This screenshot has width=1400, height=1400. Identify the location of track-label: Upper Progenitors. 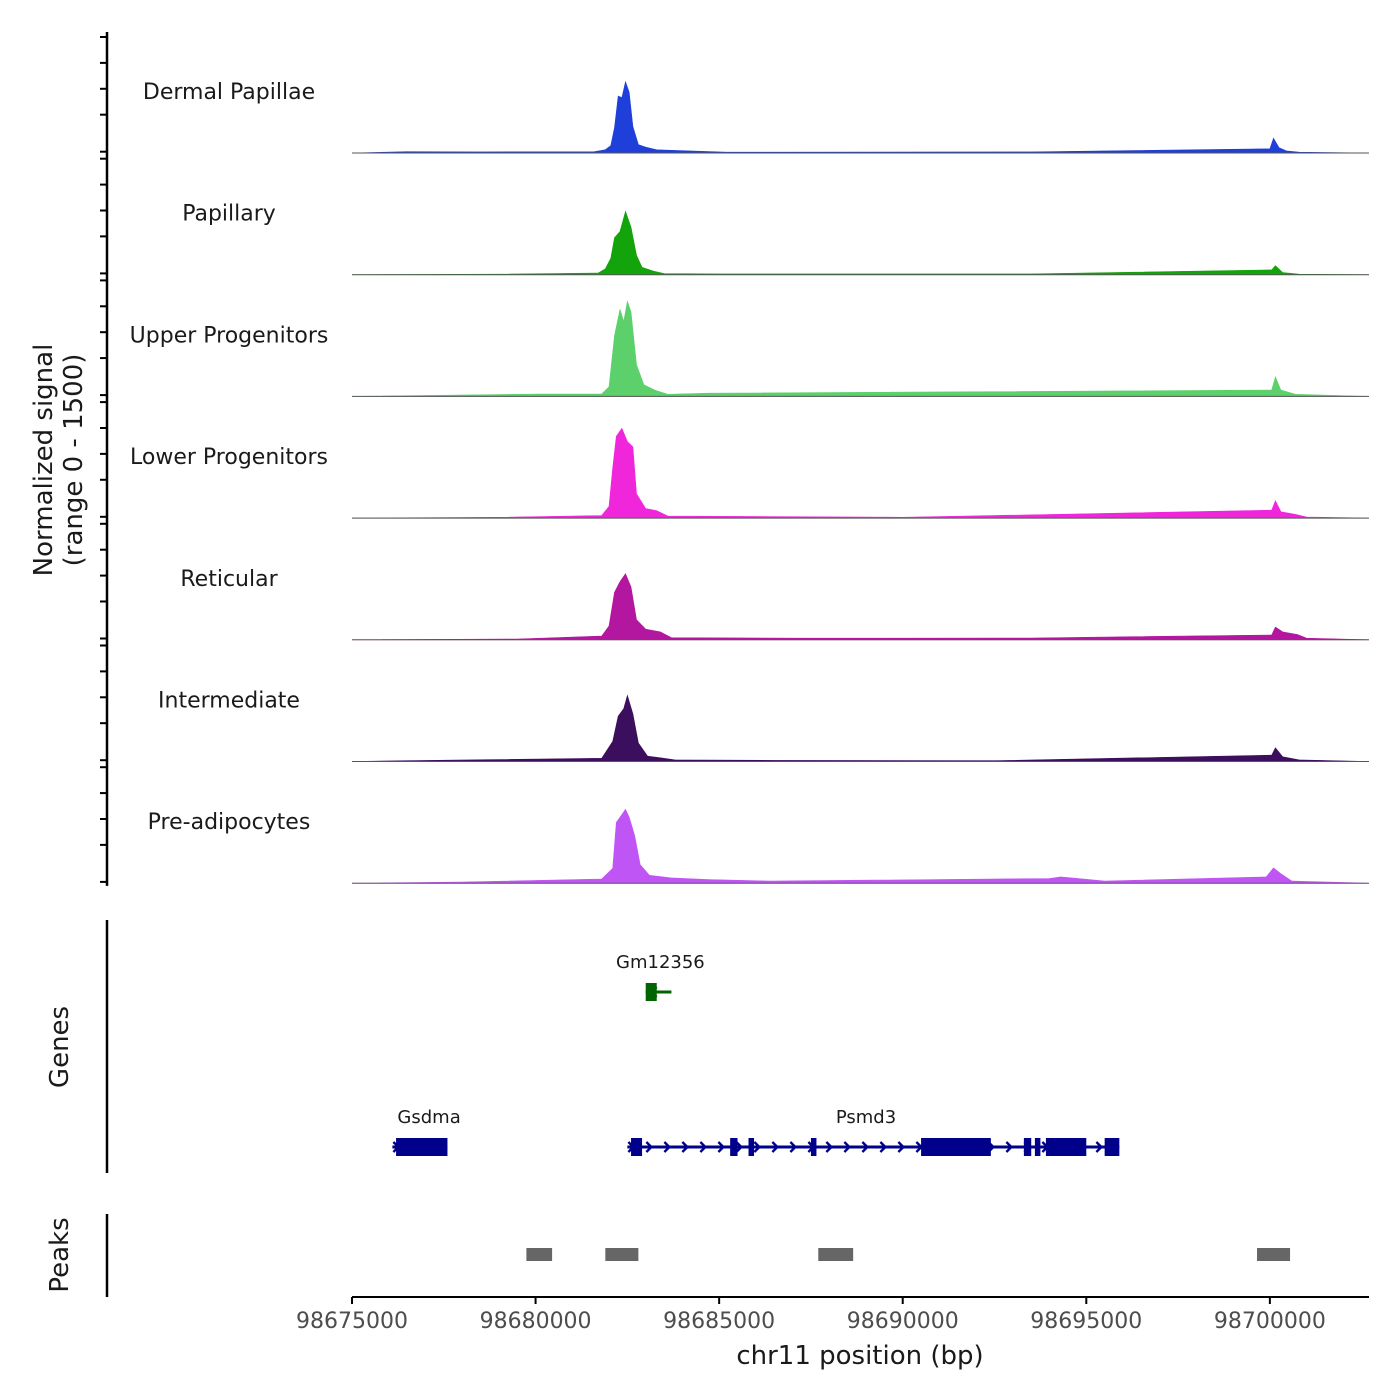
(229, 335).